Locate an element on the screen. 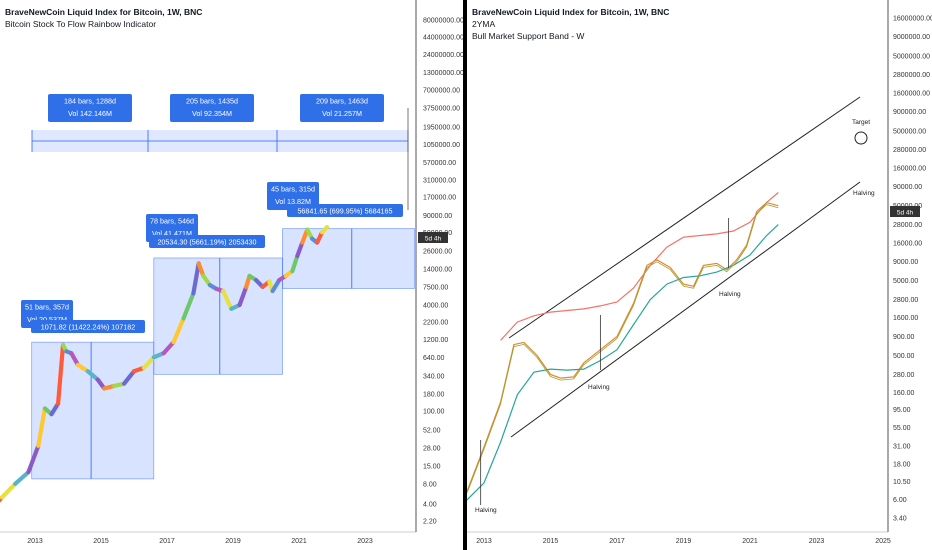  left-x-tick-label: 2023 is located at coordinates (365, 541).